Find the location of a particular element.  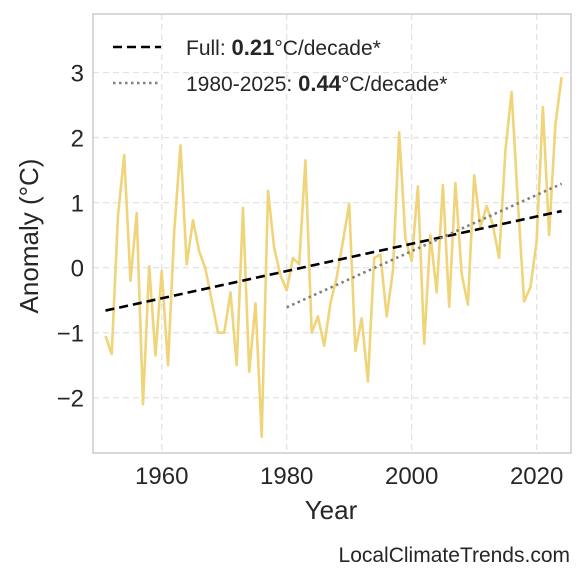

y-tick-label: 0 is located at coordinates (77, 269).